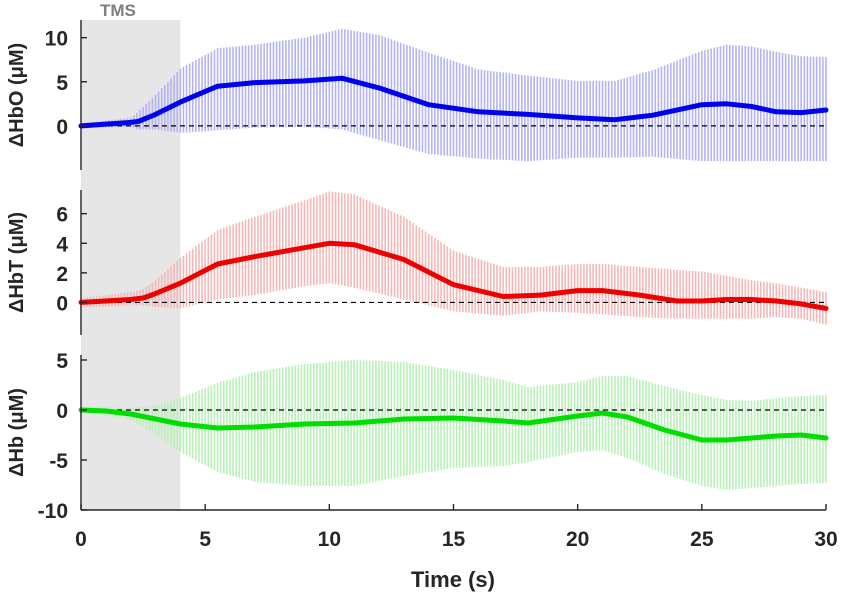 The image size is (850, 597). Describe the element at coordinates (62, 127) in the screenshot. I see `hbo-y-tick-label: 0` at that location.